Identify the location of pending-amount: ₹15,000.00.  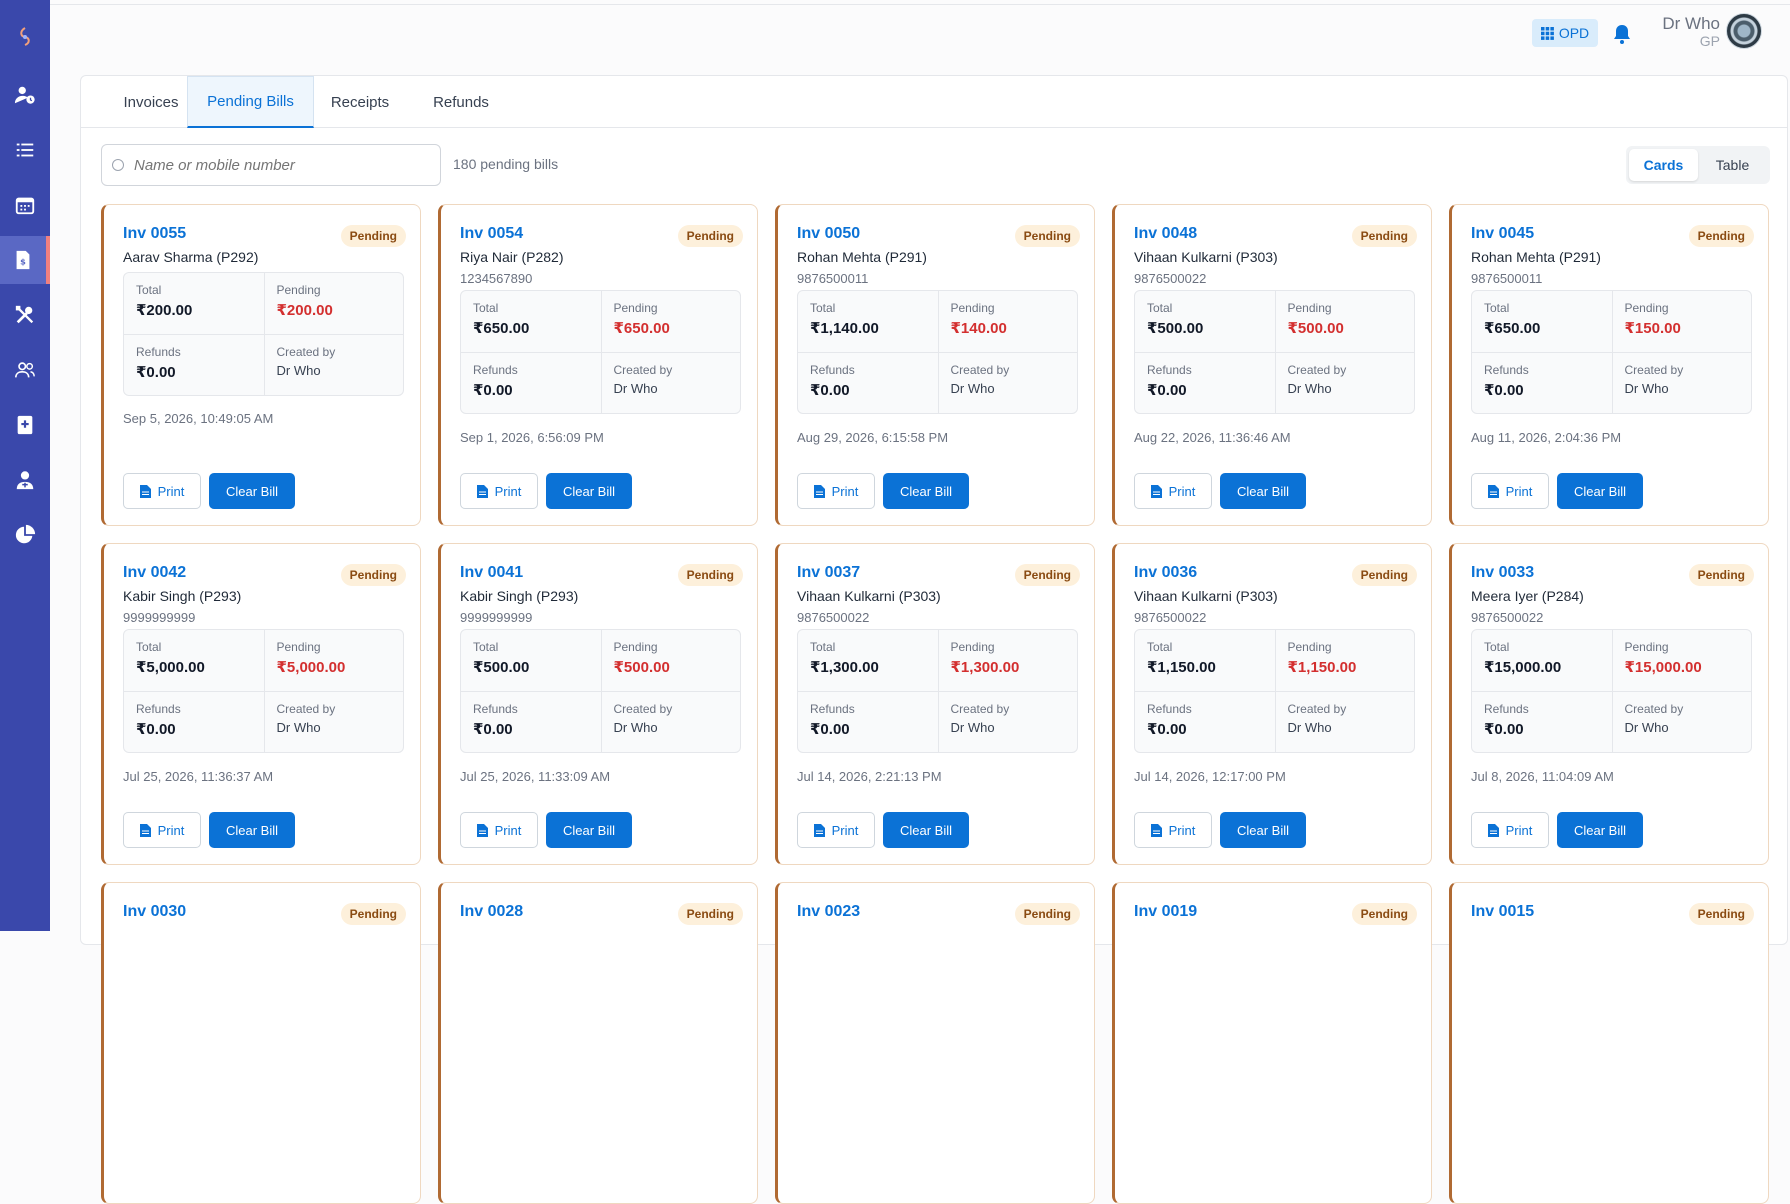
(1663, 667).